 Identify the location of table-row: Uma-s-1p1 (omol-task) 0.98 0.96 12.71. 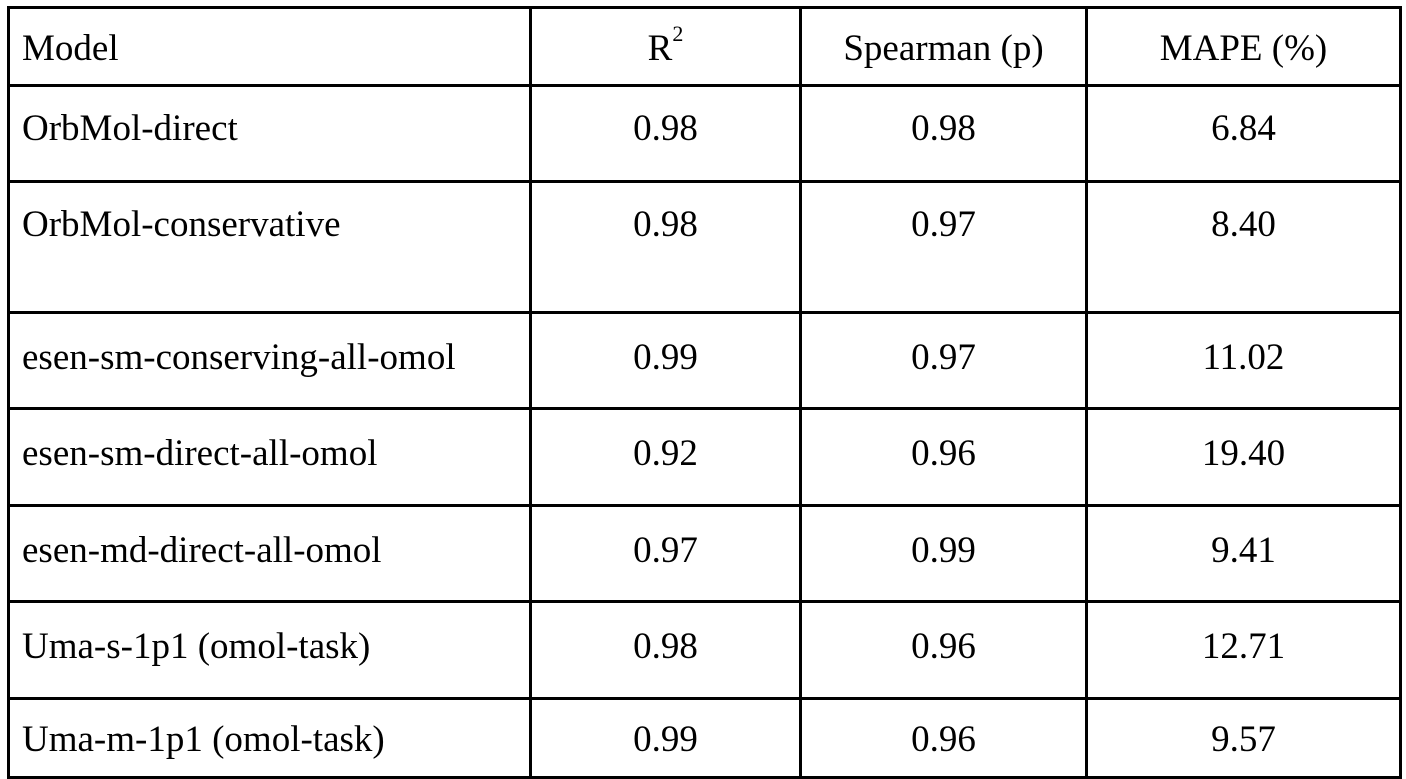
(704, 650).